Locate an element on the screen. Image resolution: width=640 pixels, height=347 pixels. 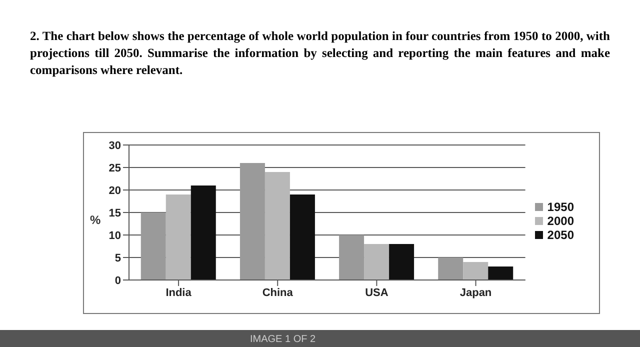
x-tick-label: India is located at coordinates (179, 292).